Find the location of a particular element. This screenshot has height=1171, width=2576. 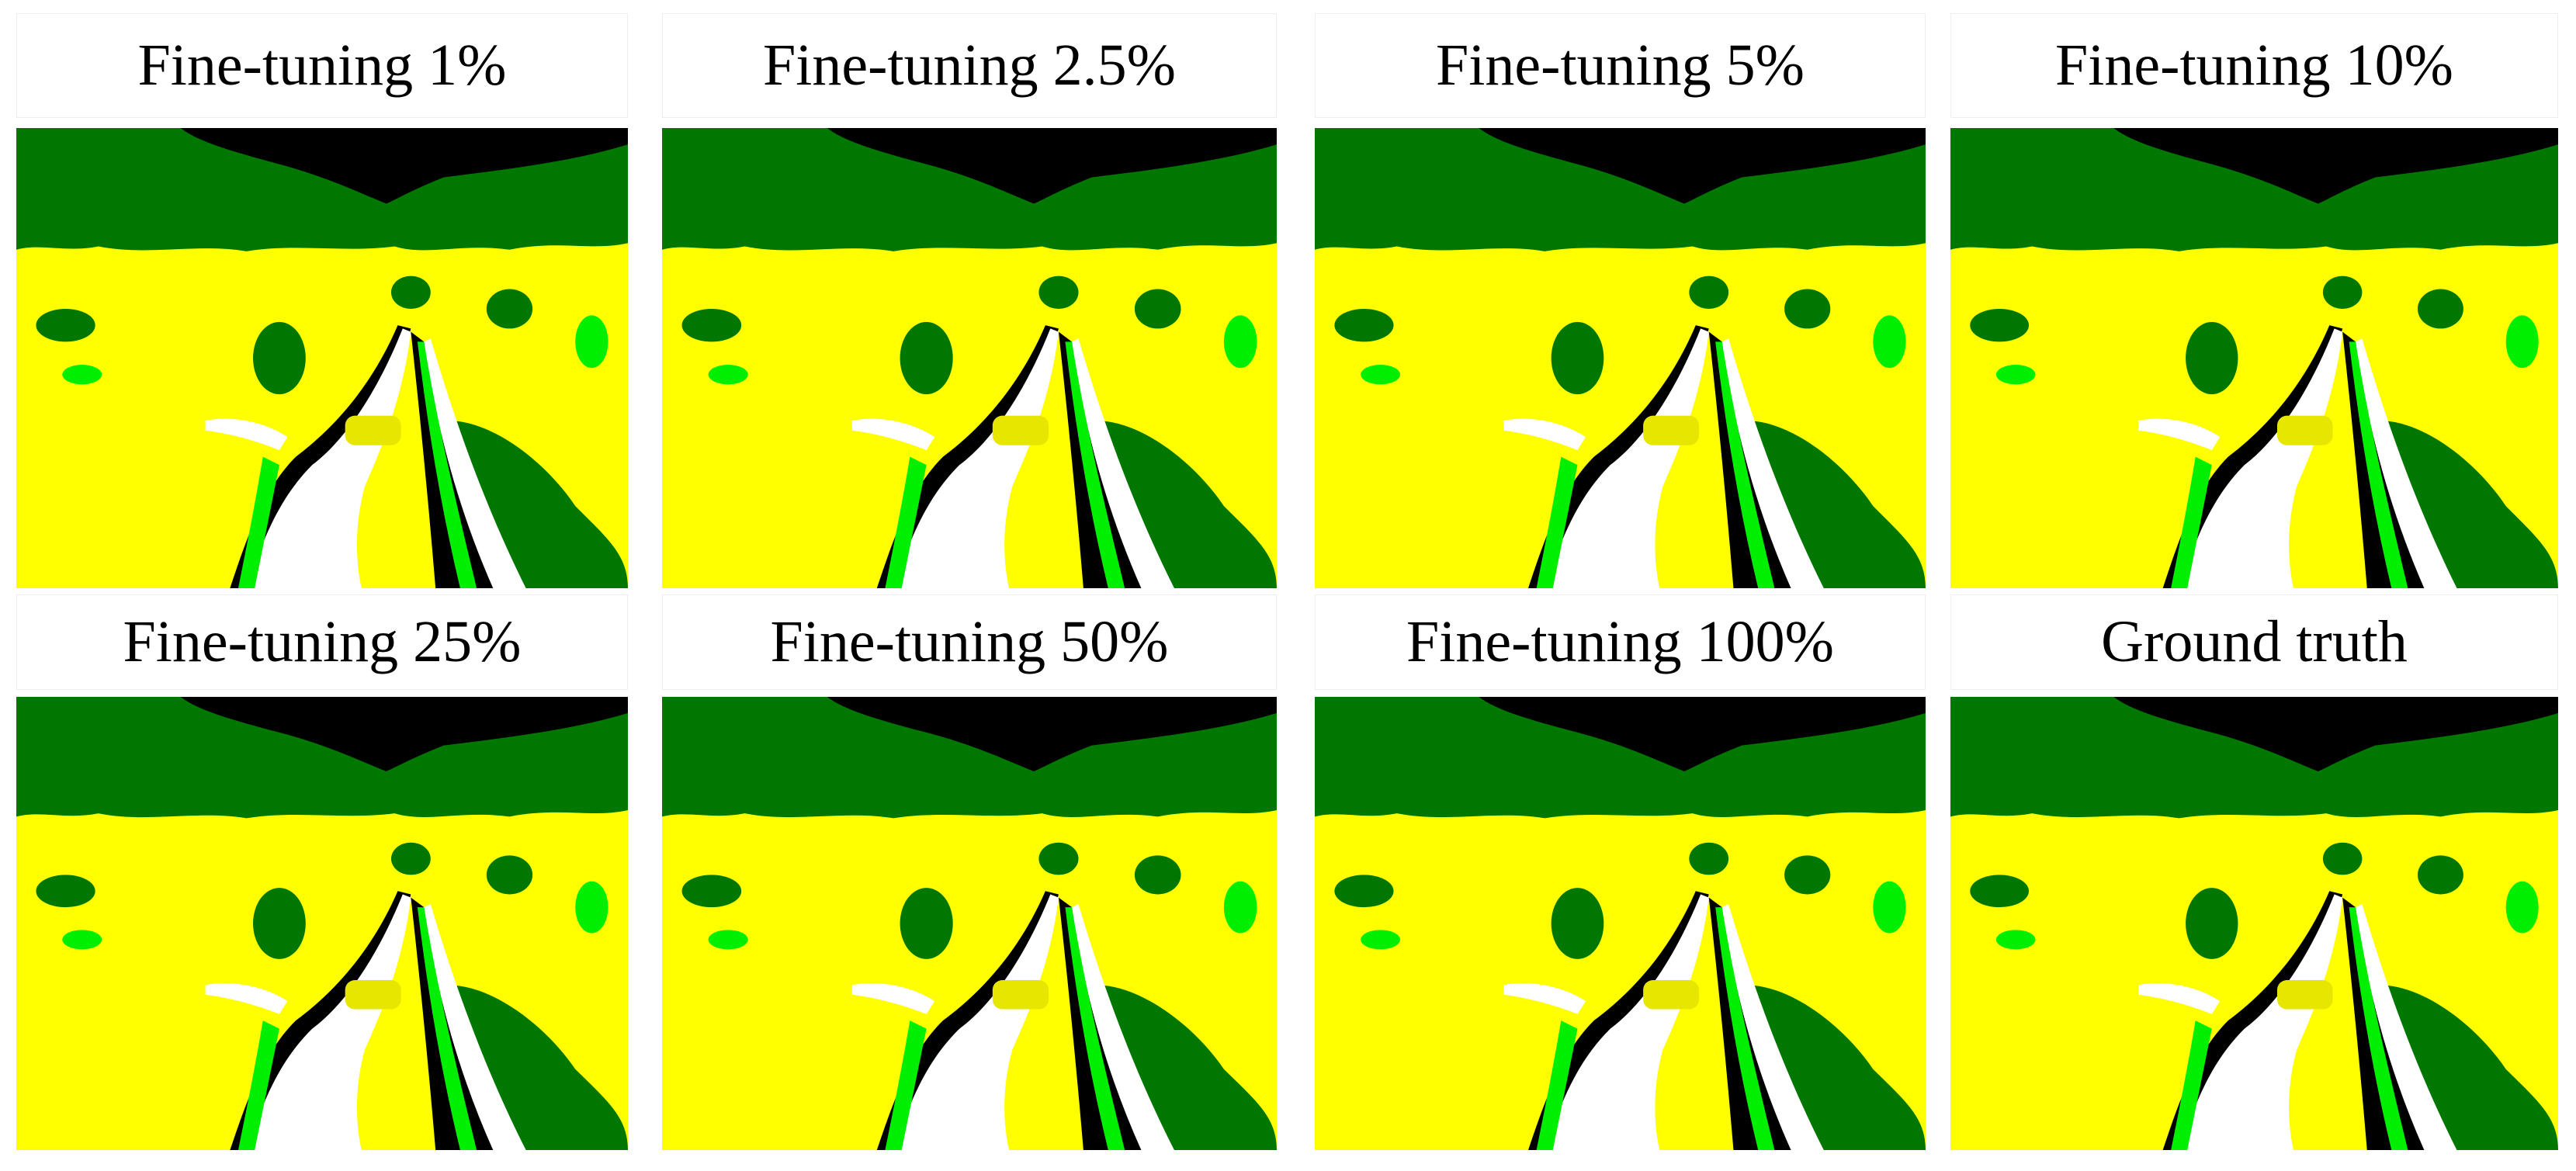

panel-title: Fine-tuning 10% is located at coordinates (2254, 65).